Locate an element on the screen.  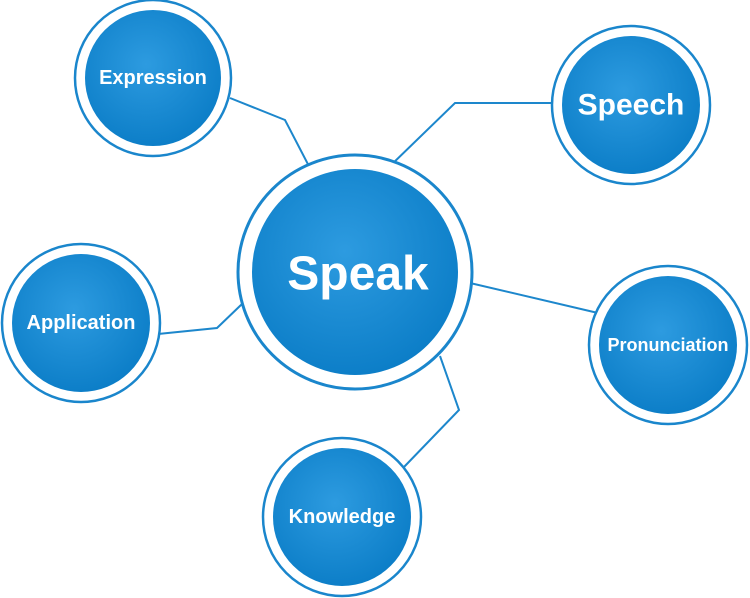
node-pronunciation: Pronunciation is located at coordinates (668, 345).